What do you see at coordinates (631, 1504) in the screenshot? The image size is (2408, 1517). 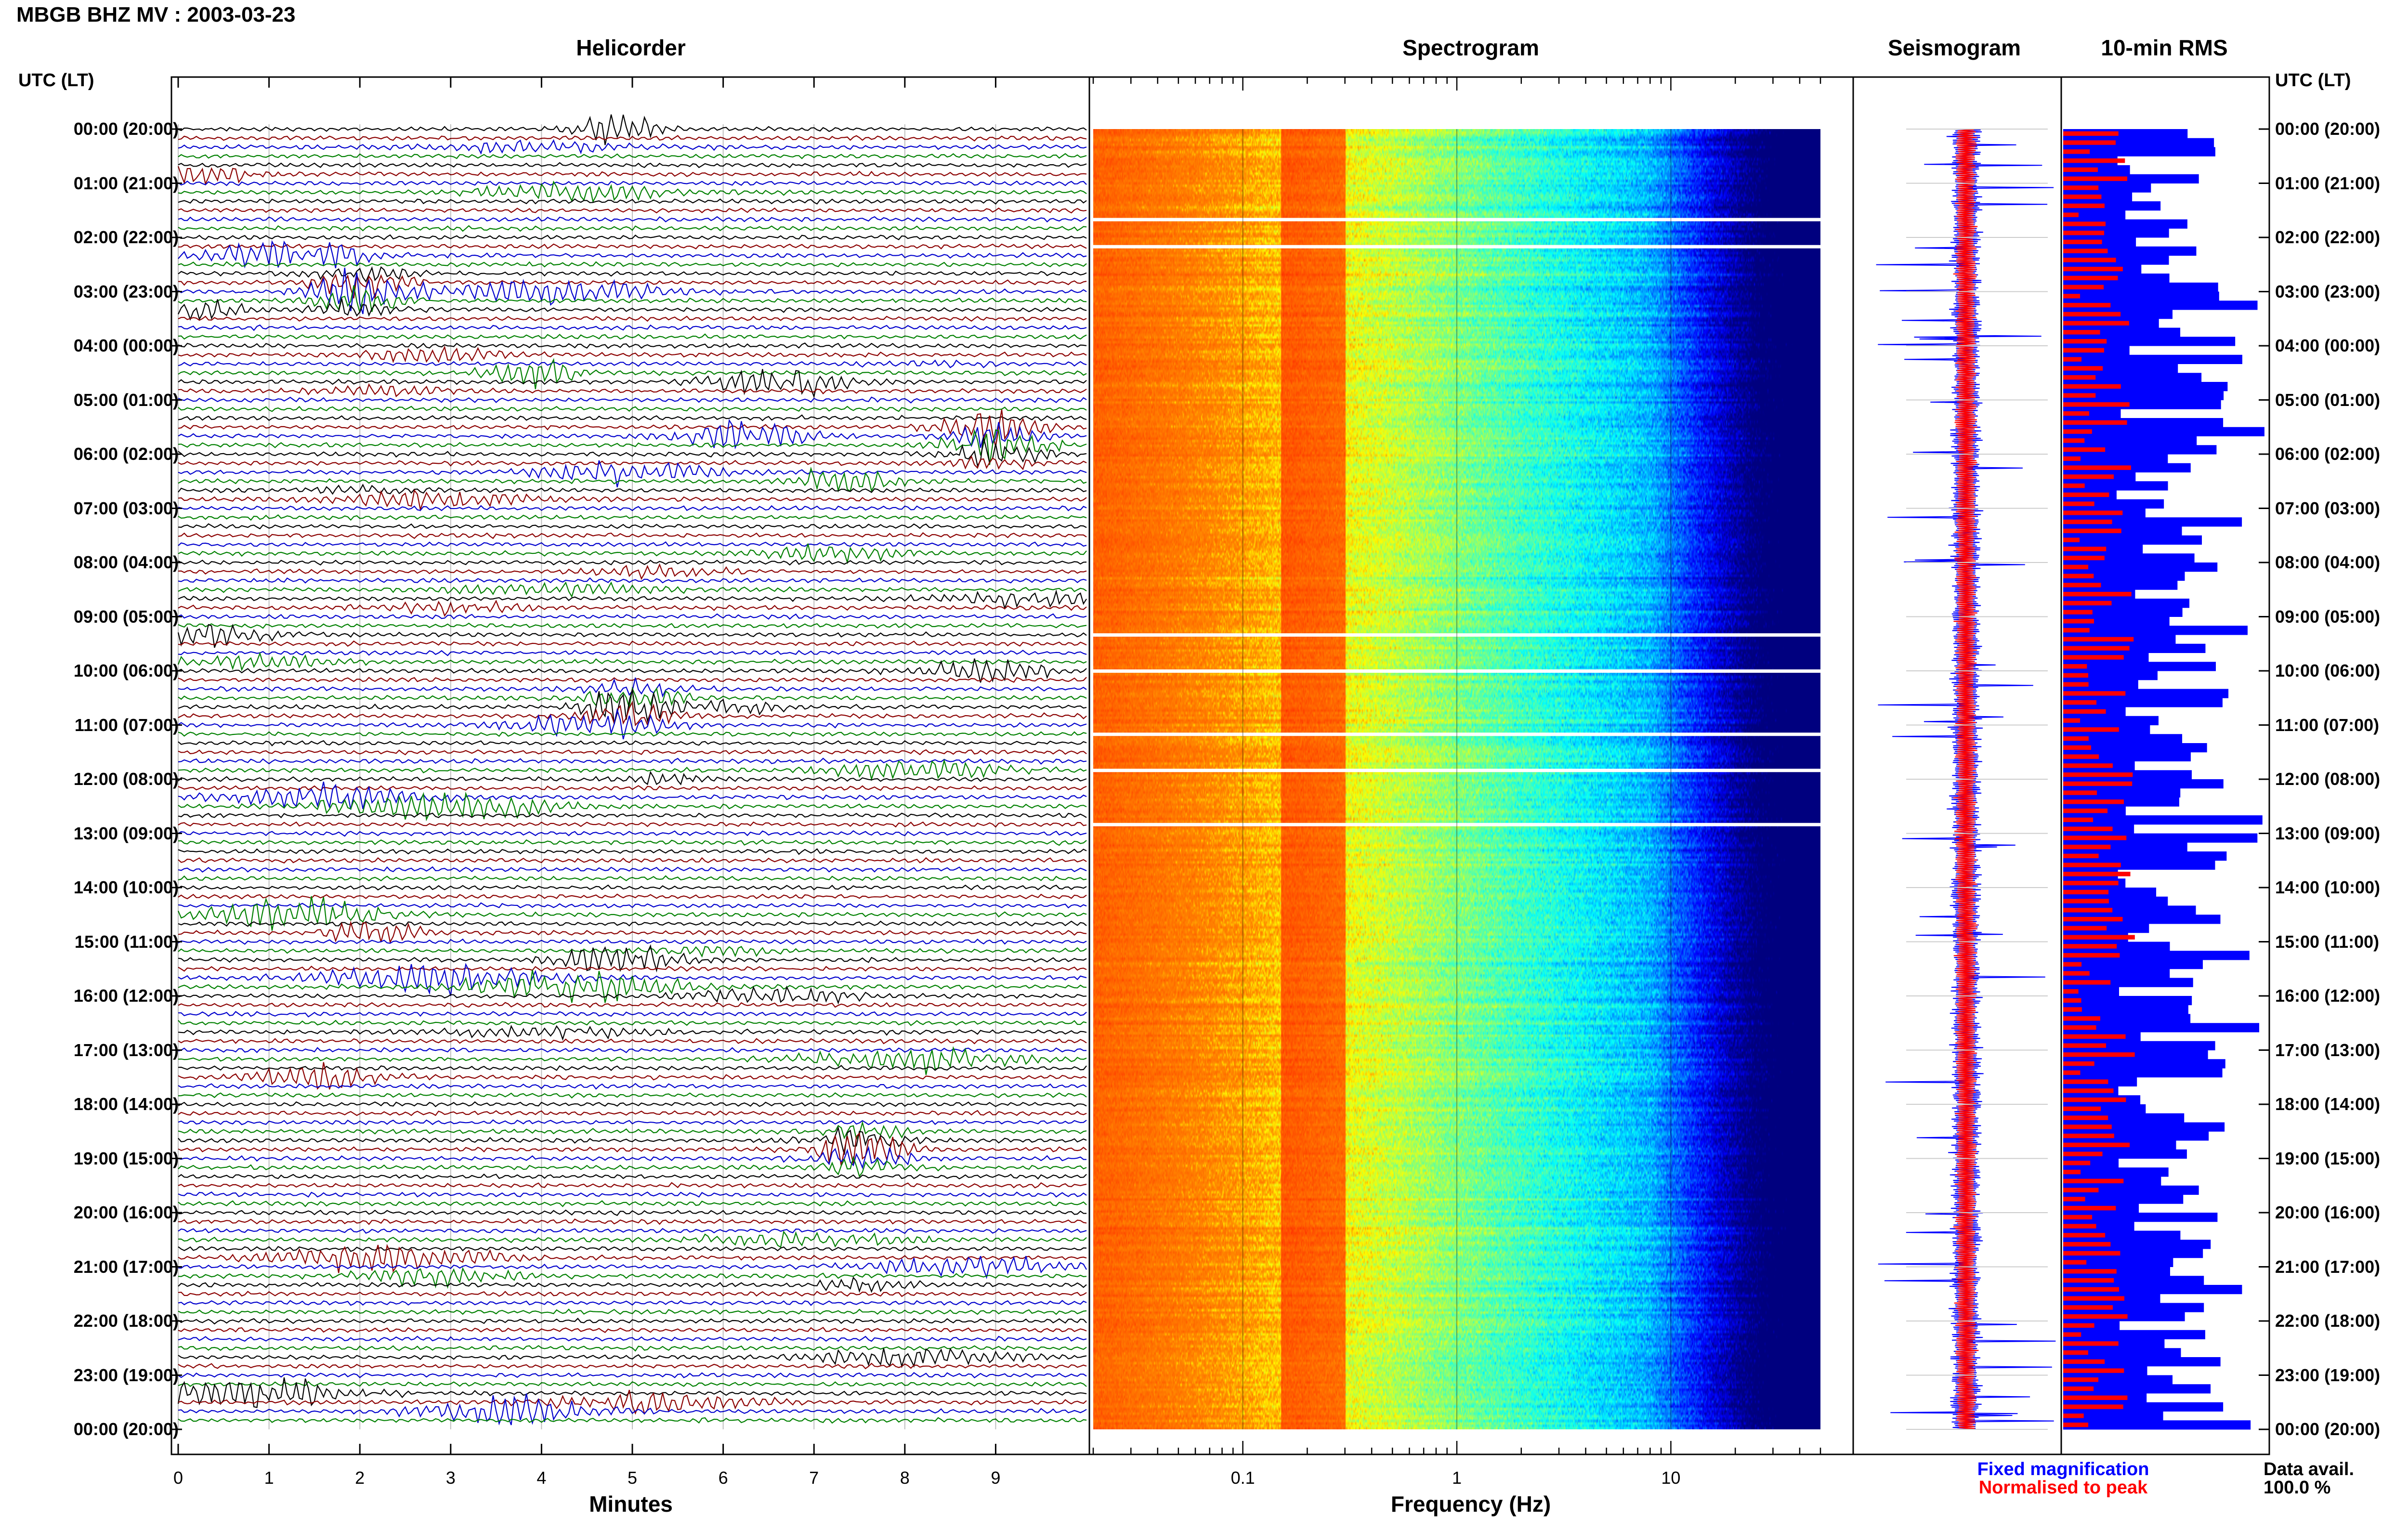 I see `helicorder-xlabel: Minutes` at bounding box center [631, 1504].